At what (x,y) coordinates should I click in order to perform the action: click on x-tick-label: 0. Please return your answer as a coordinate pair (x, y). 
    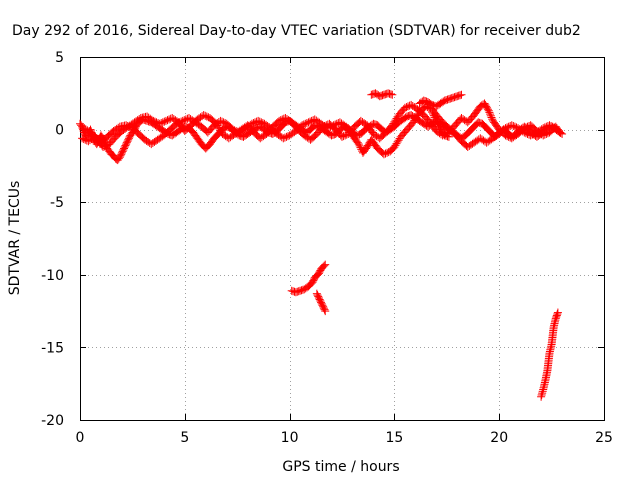
    Looking at the image, I should click on (80, 438).